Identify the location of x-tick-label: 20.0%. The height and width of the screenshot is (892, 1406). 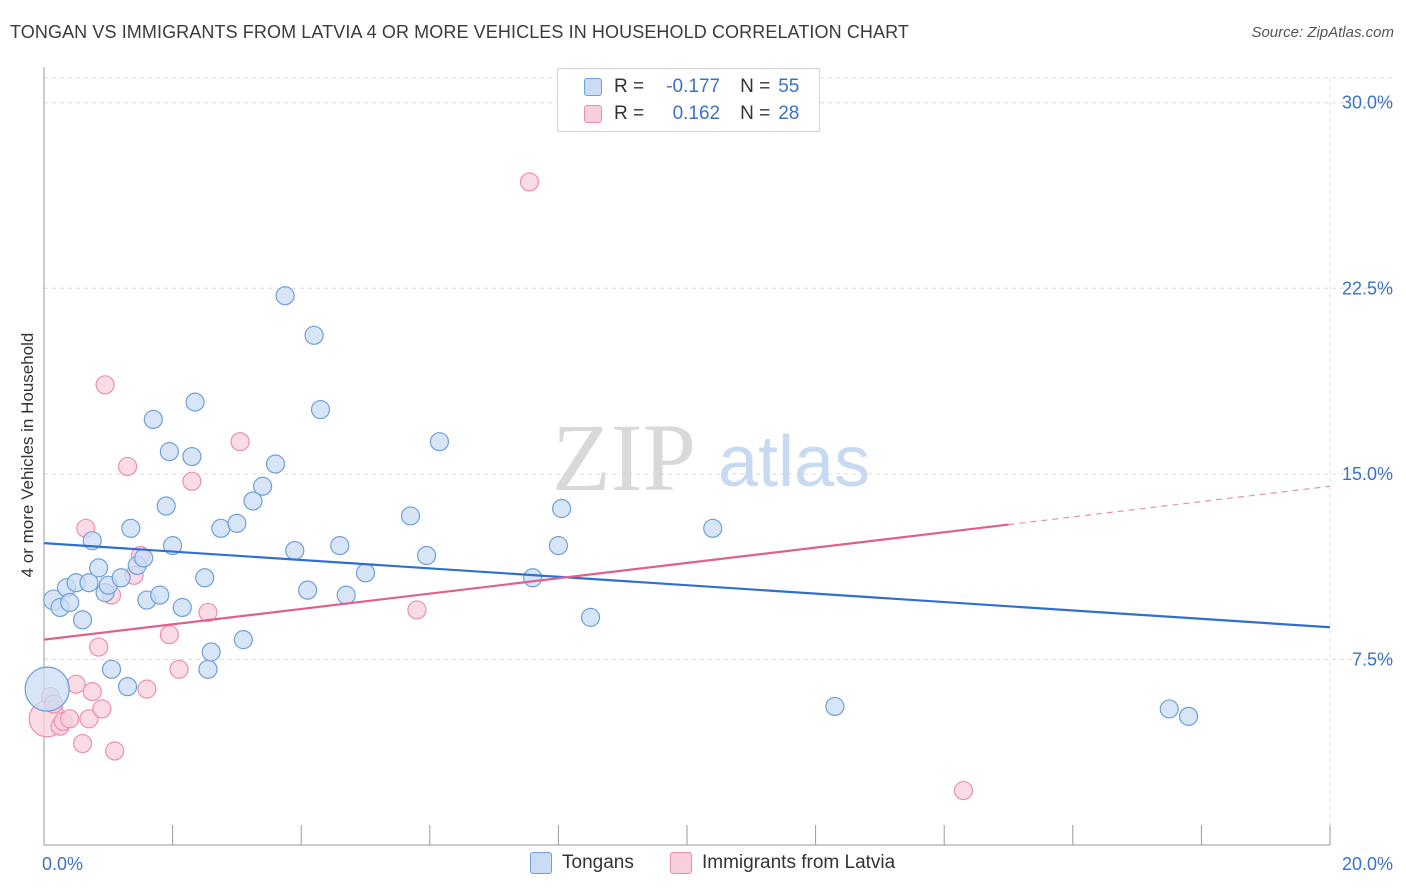
(1367, 864).